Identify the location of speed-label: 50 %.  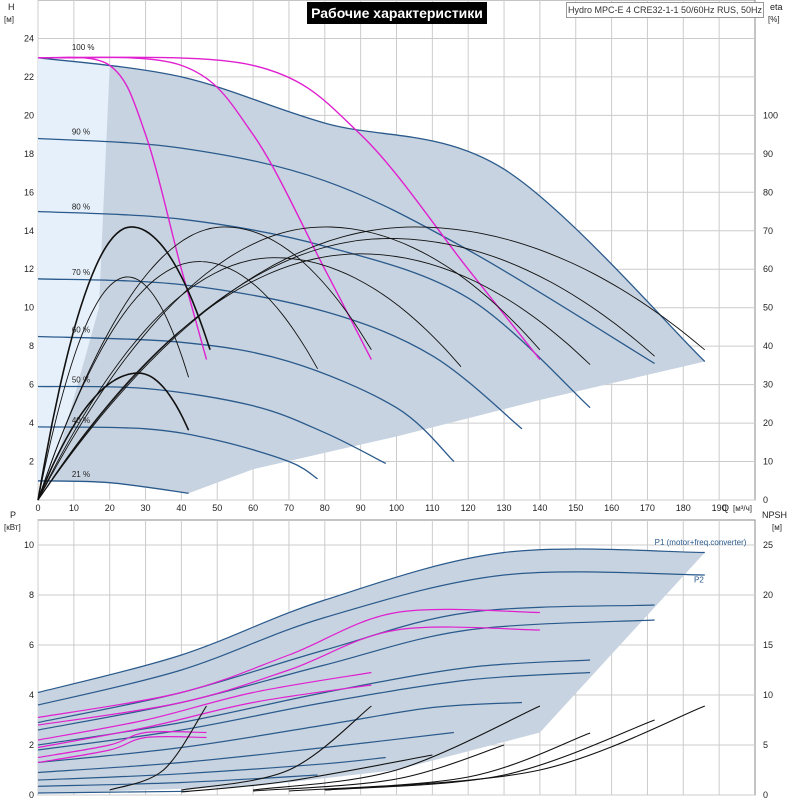
(81, 380).